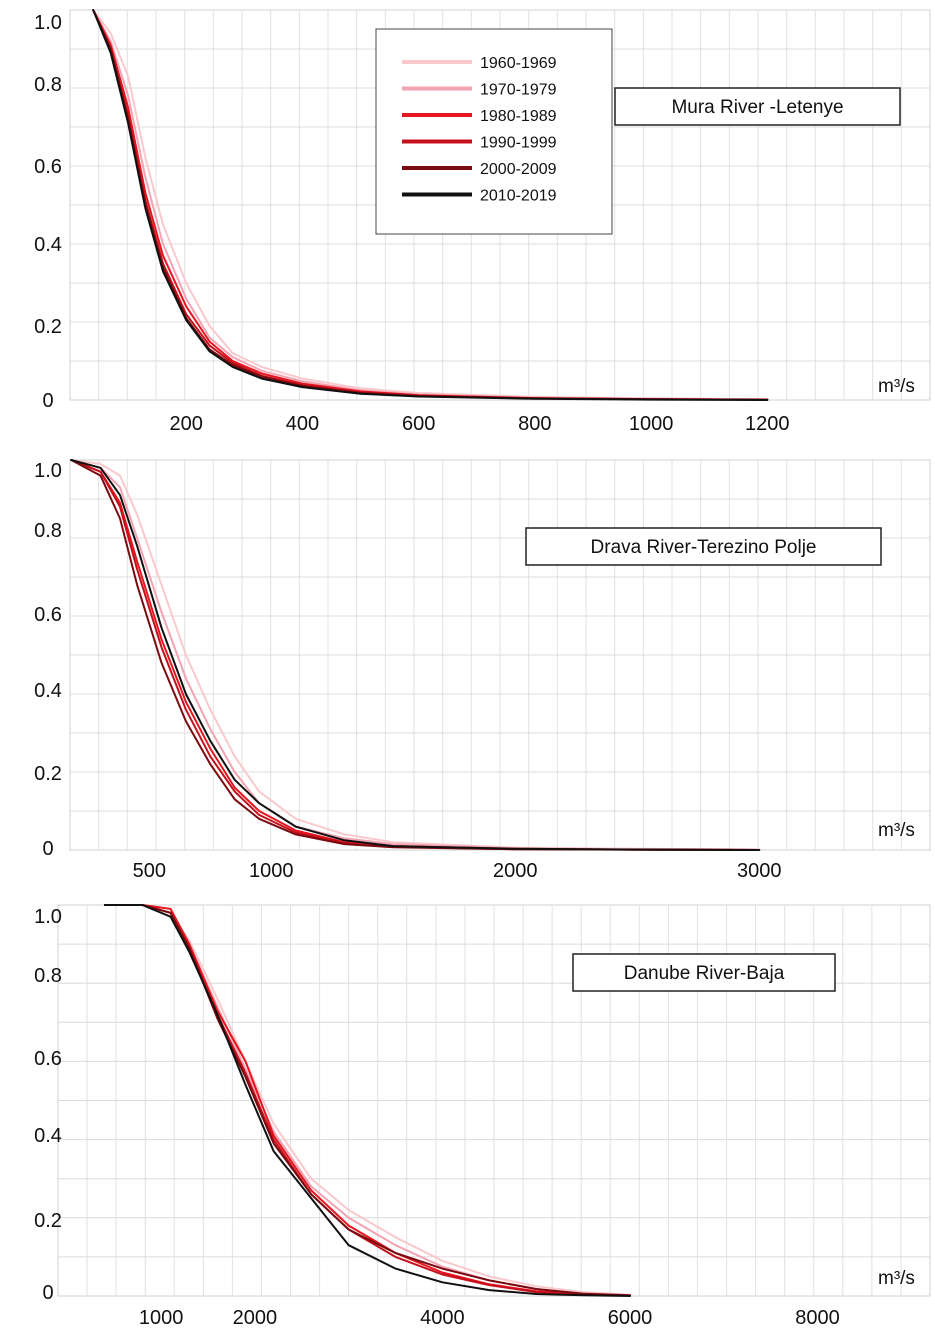  What do you see at coordinates (302, 424) in the screenshot?
I see `x-tick-label: 400` at bounding box center [302, 424].